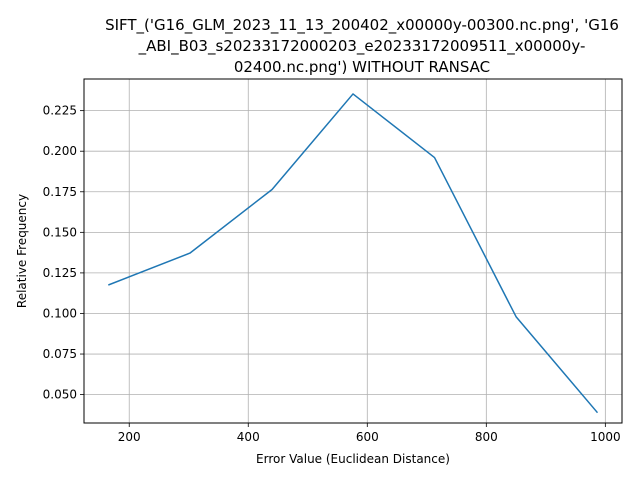  What do you see at coordinates (367, 437) in the screenshot?
I see `x-tick-label: 600` at bounding box center [367, 437].